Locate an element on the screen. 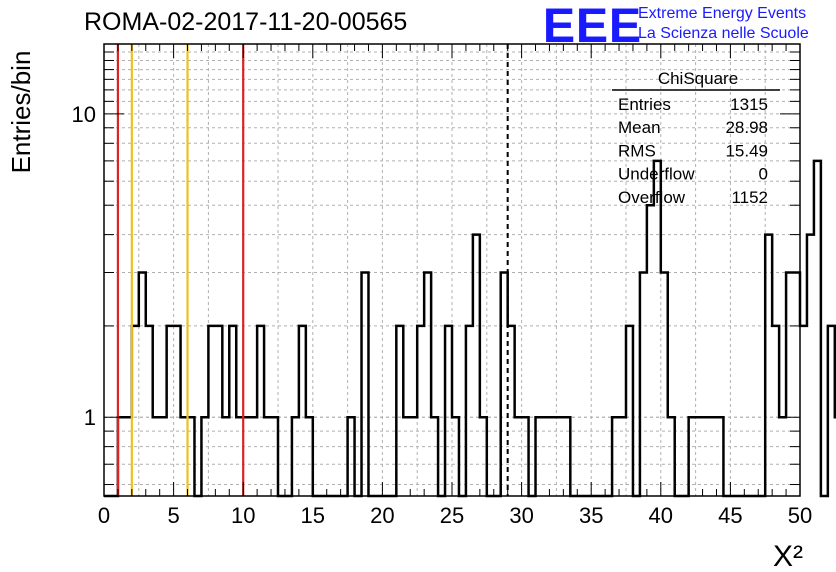 Image resolution: width=836 pixels, height=572 pixels. stats-row-value: 1315 is located at coordinates (749, 104).